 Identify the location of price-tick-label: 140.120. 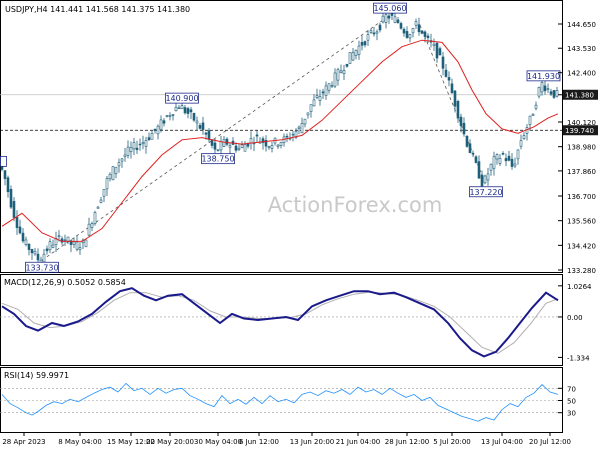
(581, 123).